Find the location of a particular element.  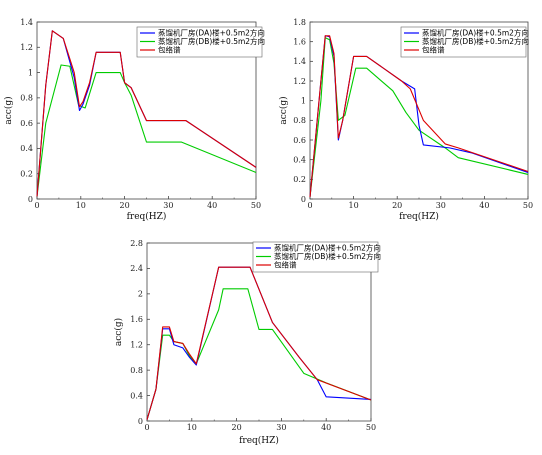

y-tick-label: 1.8 is located at coordinates (299, 22).